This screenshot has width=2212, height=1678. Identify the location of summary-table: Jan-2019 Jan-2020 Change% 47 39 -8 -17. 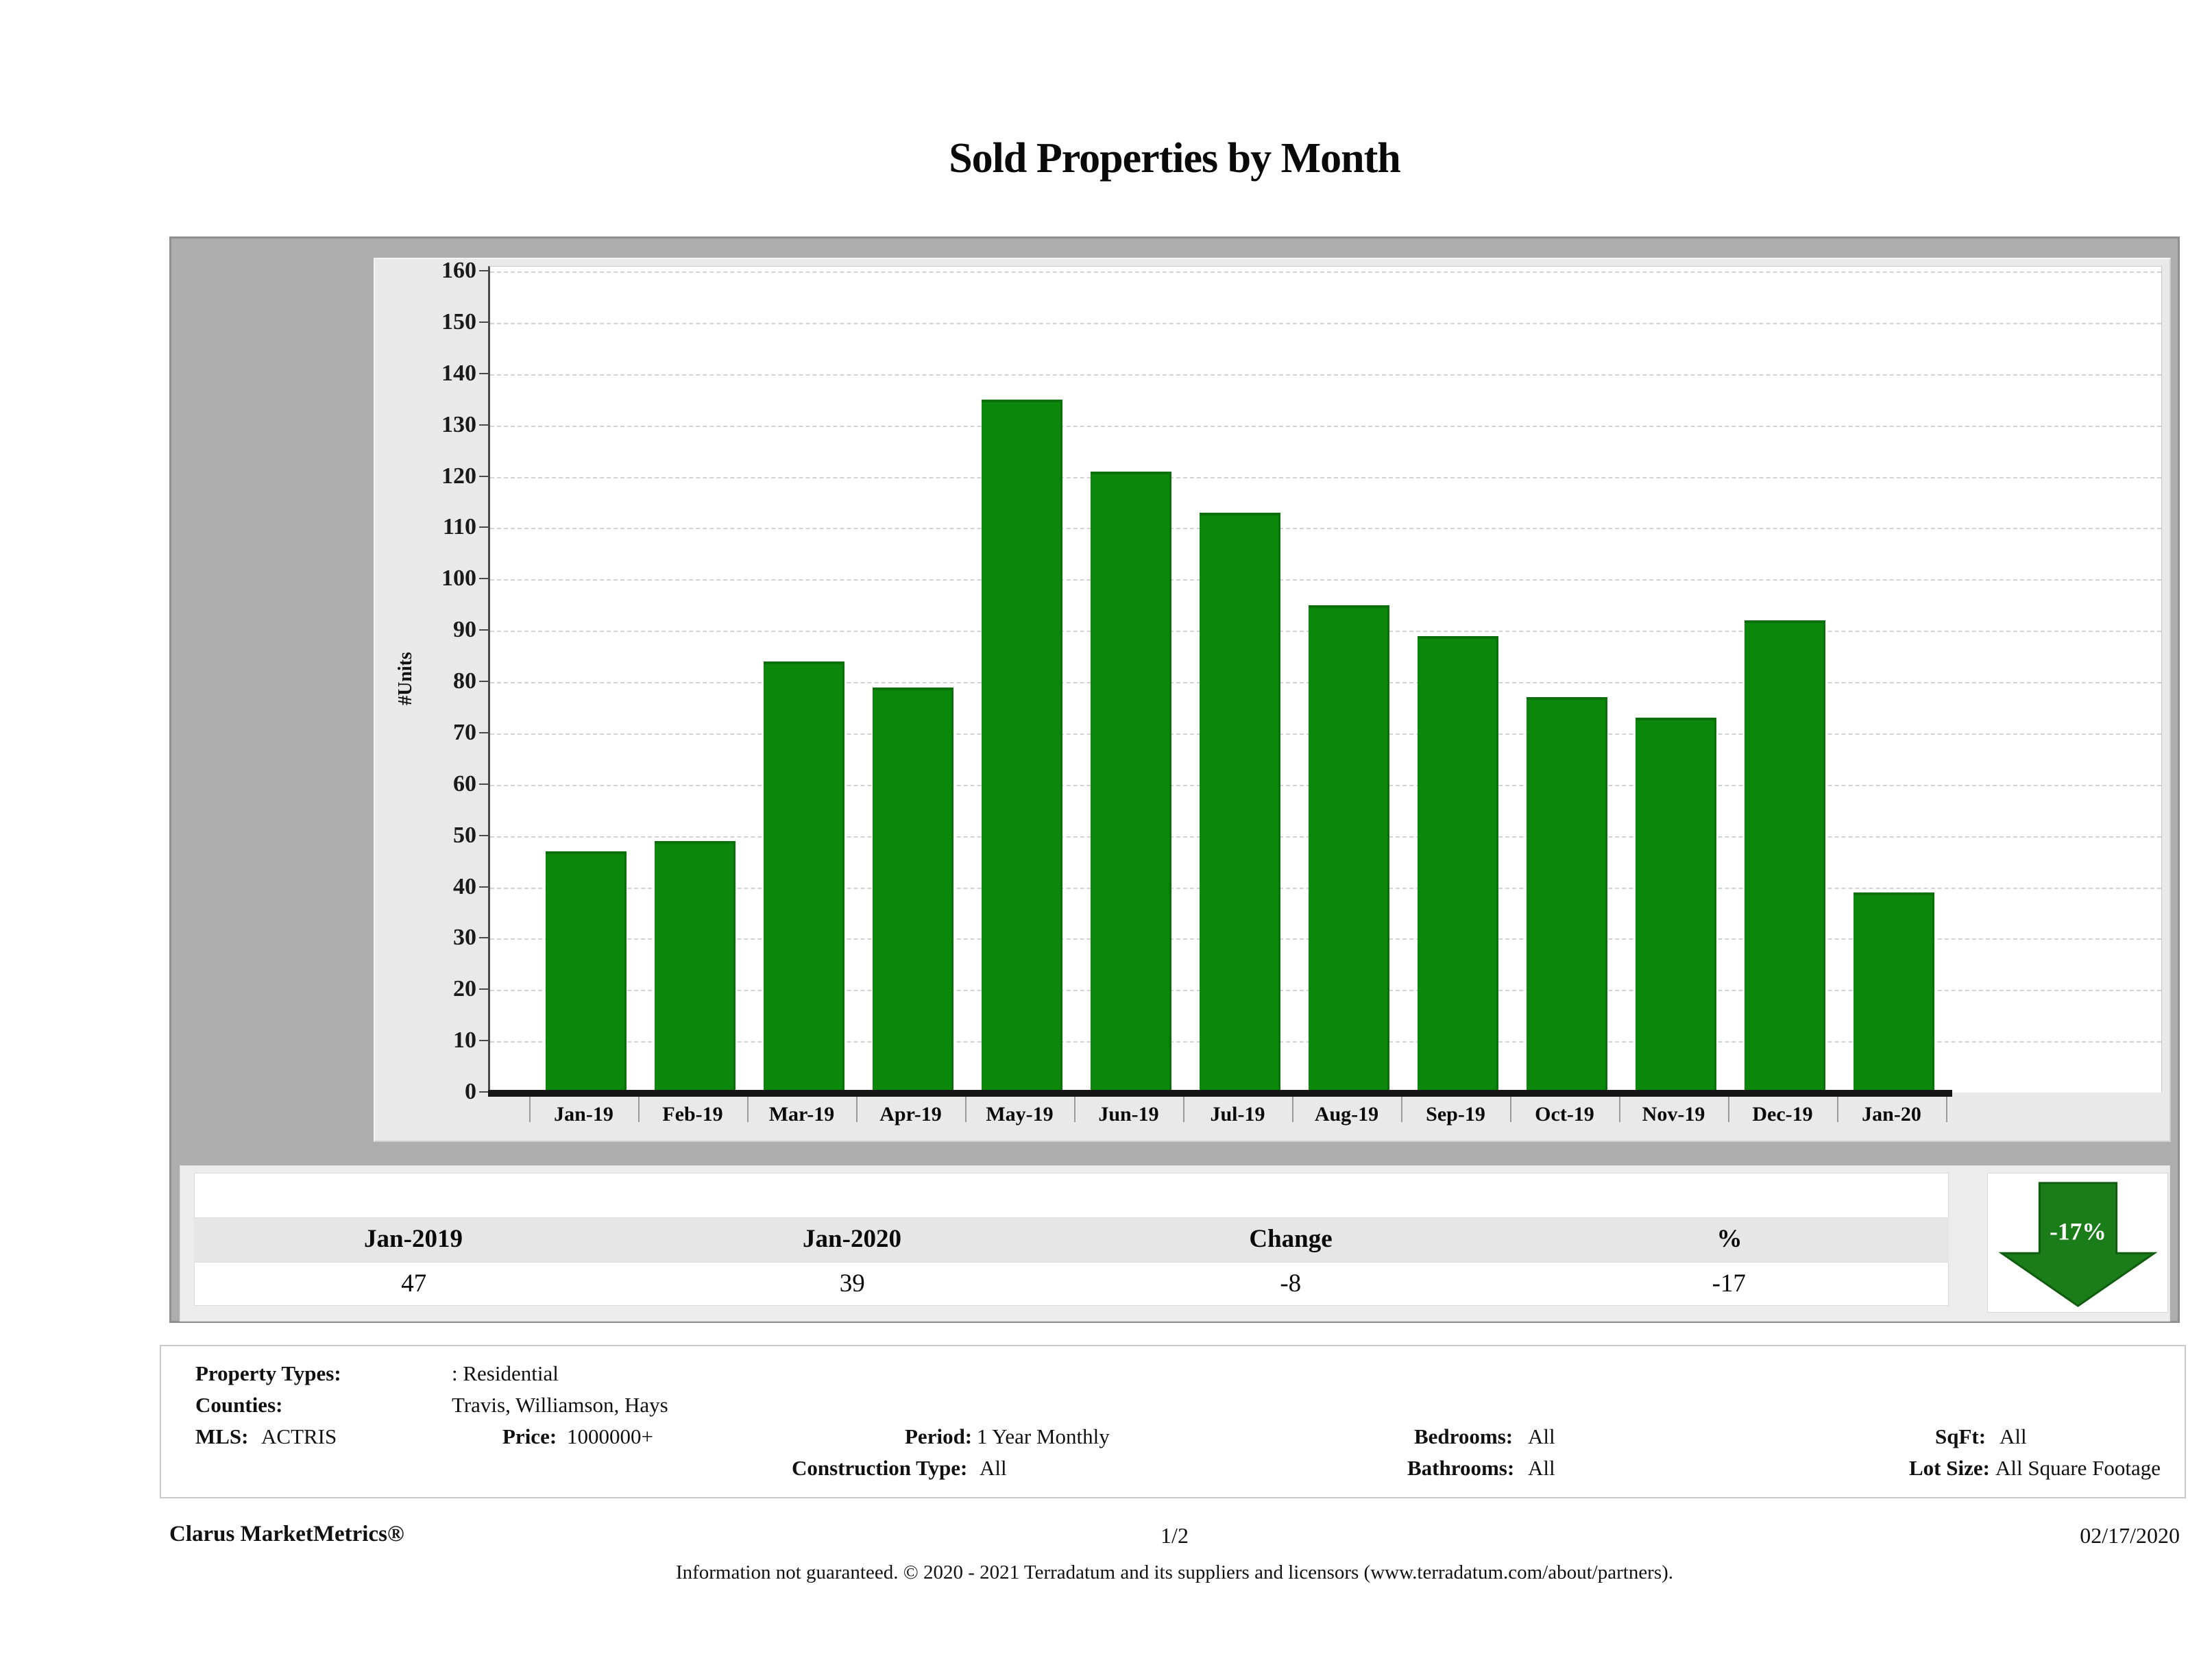
(1071, 1240).